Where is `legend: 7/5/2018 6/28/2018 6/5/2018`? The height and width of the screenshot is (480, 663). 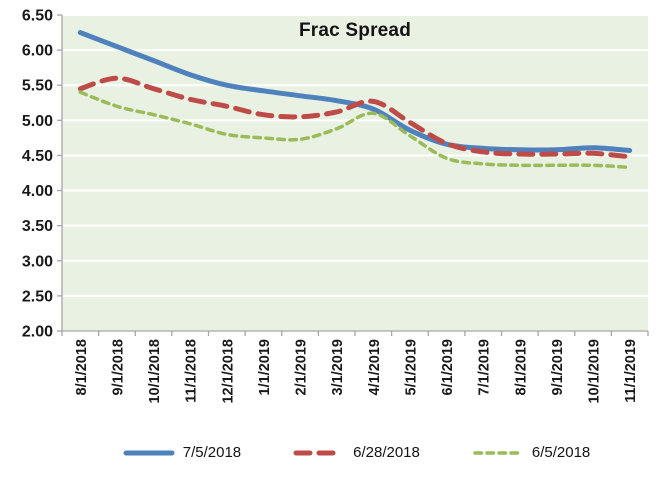 legend: 7/5/2018 6/28/2018 6/5/2018 is located at coordinates (356, 452).